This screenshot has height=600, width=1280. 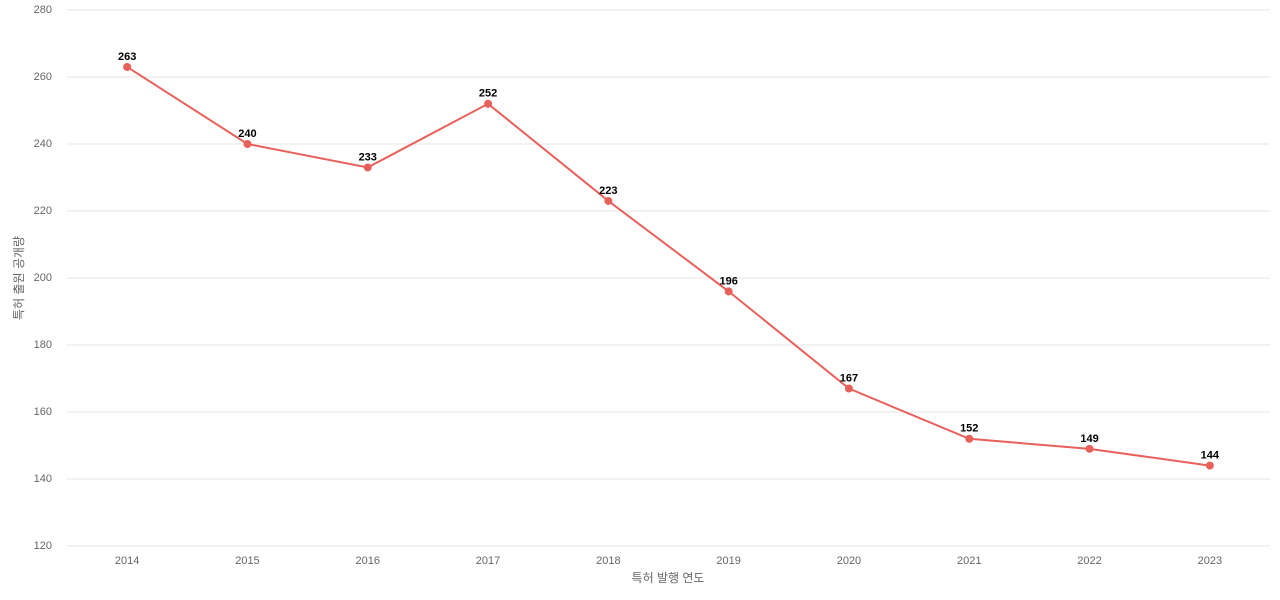 What do you see at coordinates (668, 577) in the screenshot?
I see `x-axis-label: 특허 발행 연도` at bounding box center [668, 577].